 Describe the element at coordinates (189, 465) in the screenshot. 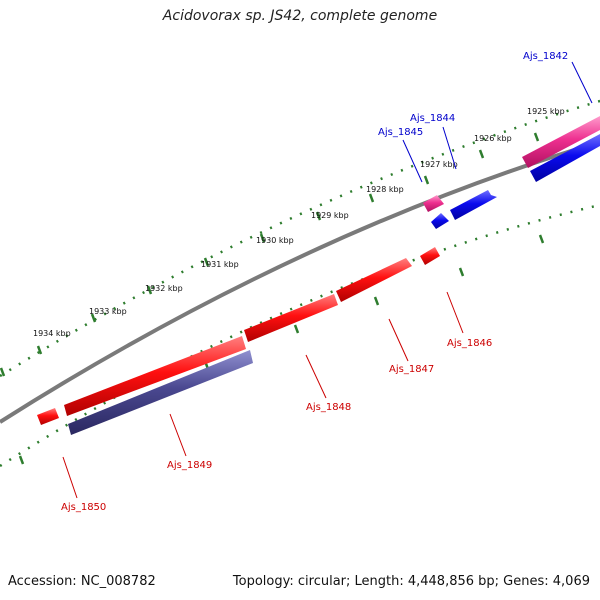

I see `gene-label-ajs-1849: Ajs_1849` at that location.